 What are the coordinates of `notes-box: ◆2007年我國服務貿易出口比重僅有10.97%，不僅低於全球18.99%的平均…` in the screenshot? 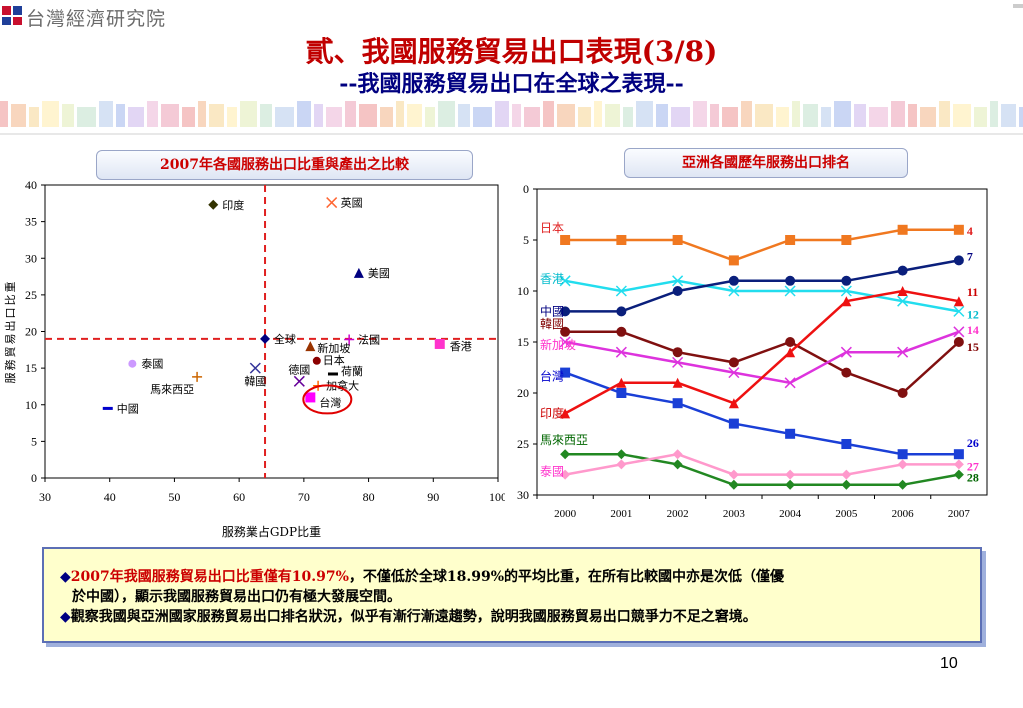 It's located at (512, 595).